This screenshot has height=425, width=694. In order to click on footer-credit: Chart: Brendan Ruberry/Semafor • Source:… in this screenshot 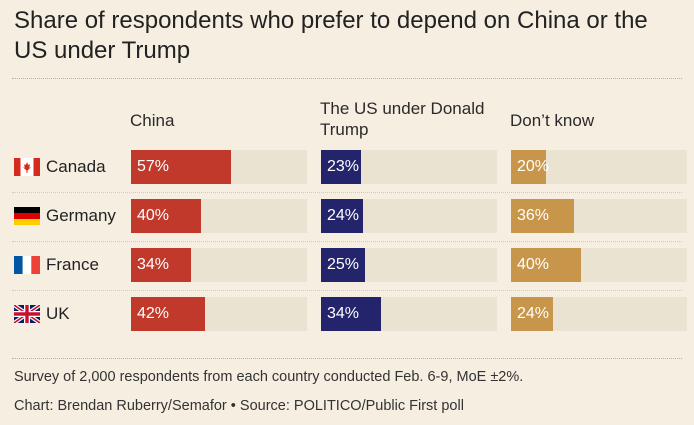, I will do `click(239, 406)`.